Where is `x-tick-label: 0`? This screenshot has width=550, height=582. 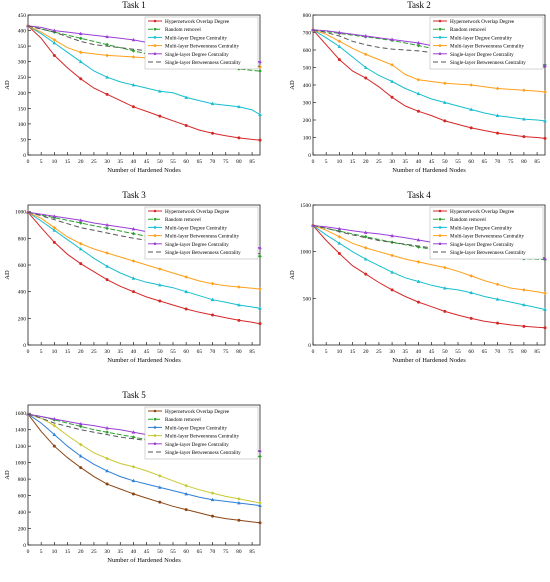 x-tick-label: 0 is located at coordinates (313, 162).